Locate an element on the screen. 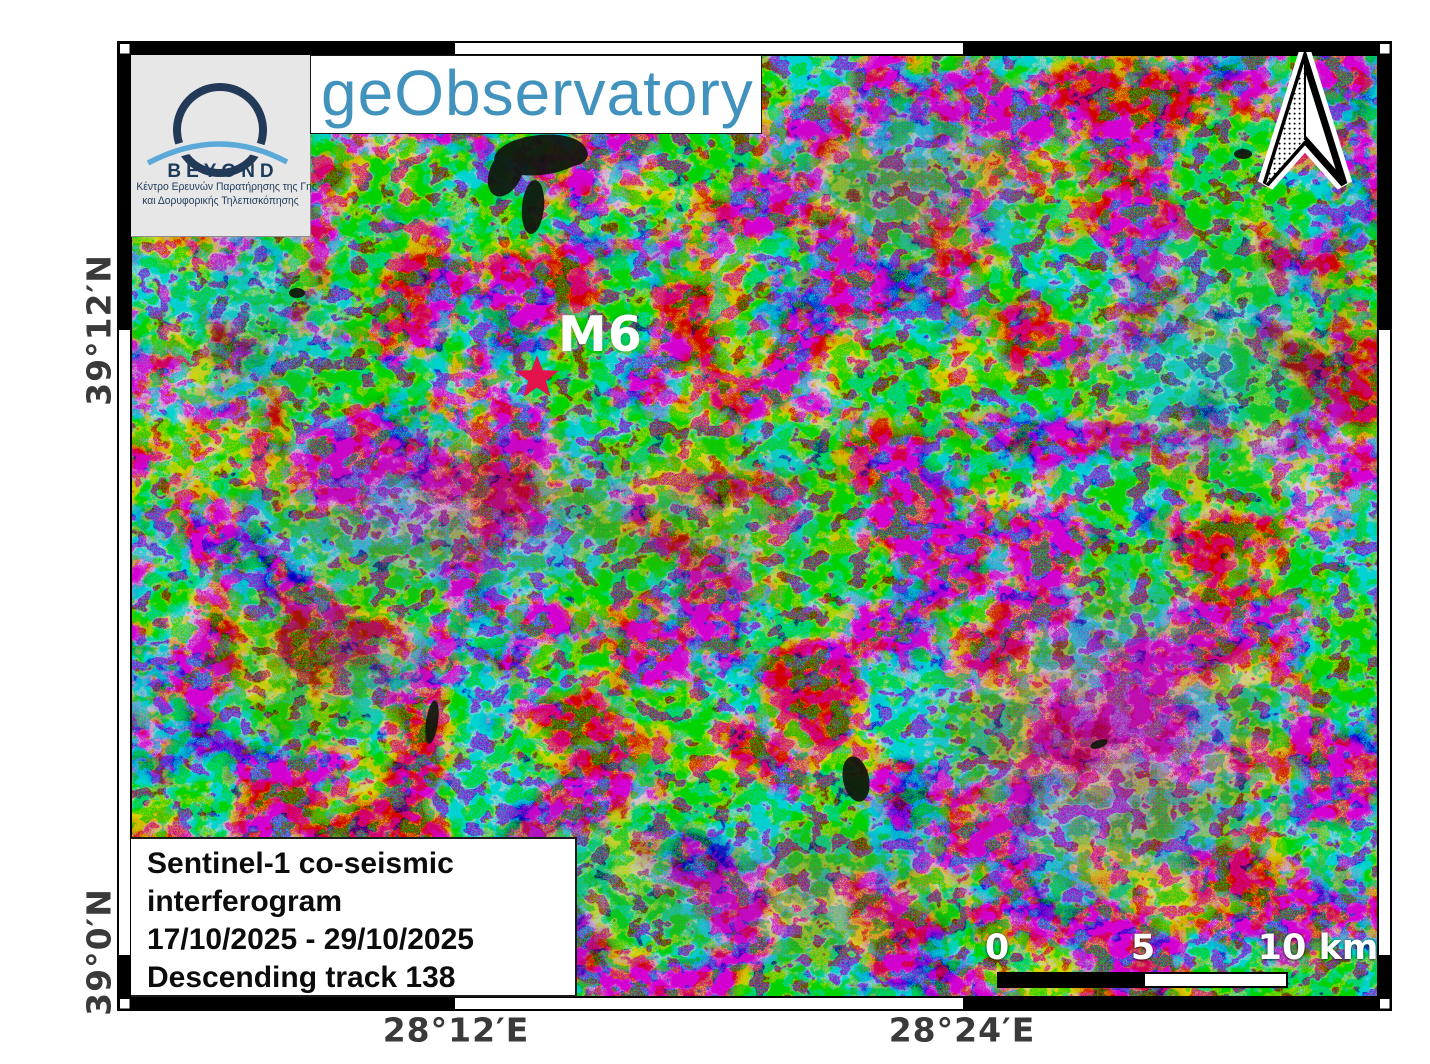 The image size is (1430, 1064). epicenter-star-icon is located at coordinates (537, 376).